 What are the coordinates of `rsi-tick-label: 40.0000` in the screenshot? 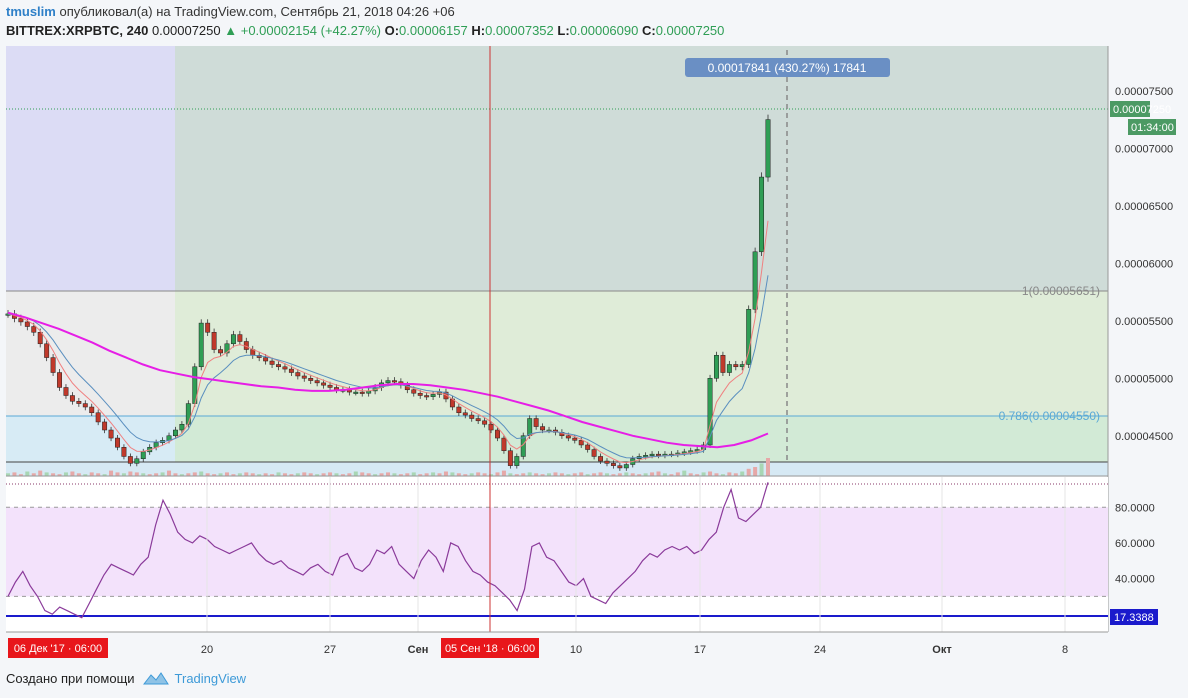 It's located at (1135, 580).